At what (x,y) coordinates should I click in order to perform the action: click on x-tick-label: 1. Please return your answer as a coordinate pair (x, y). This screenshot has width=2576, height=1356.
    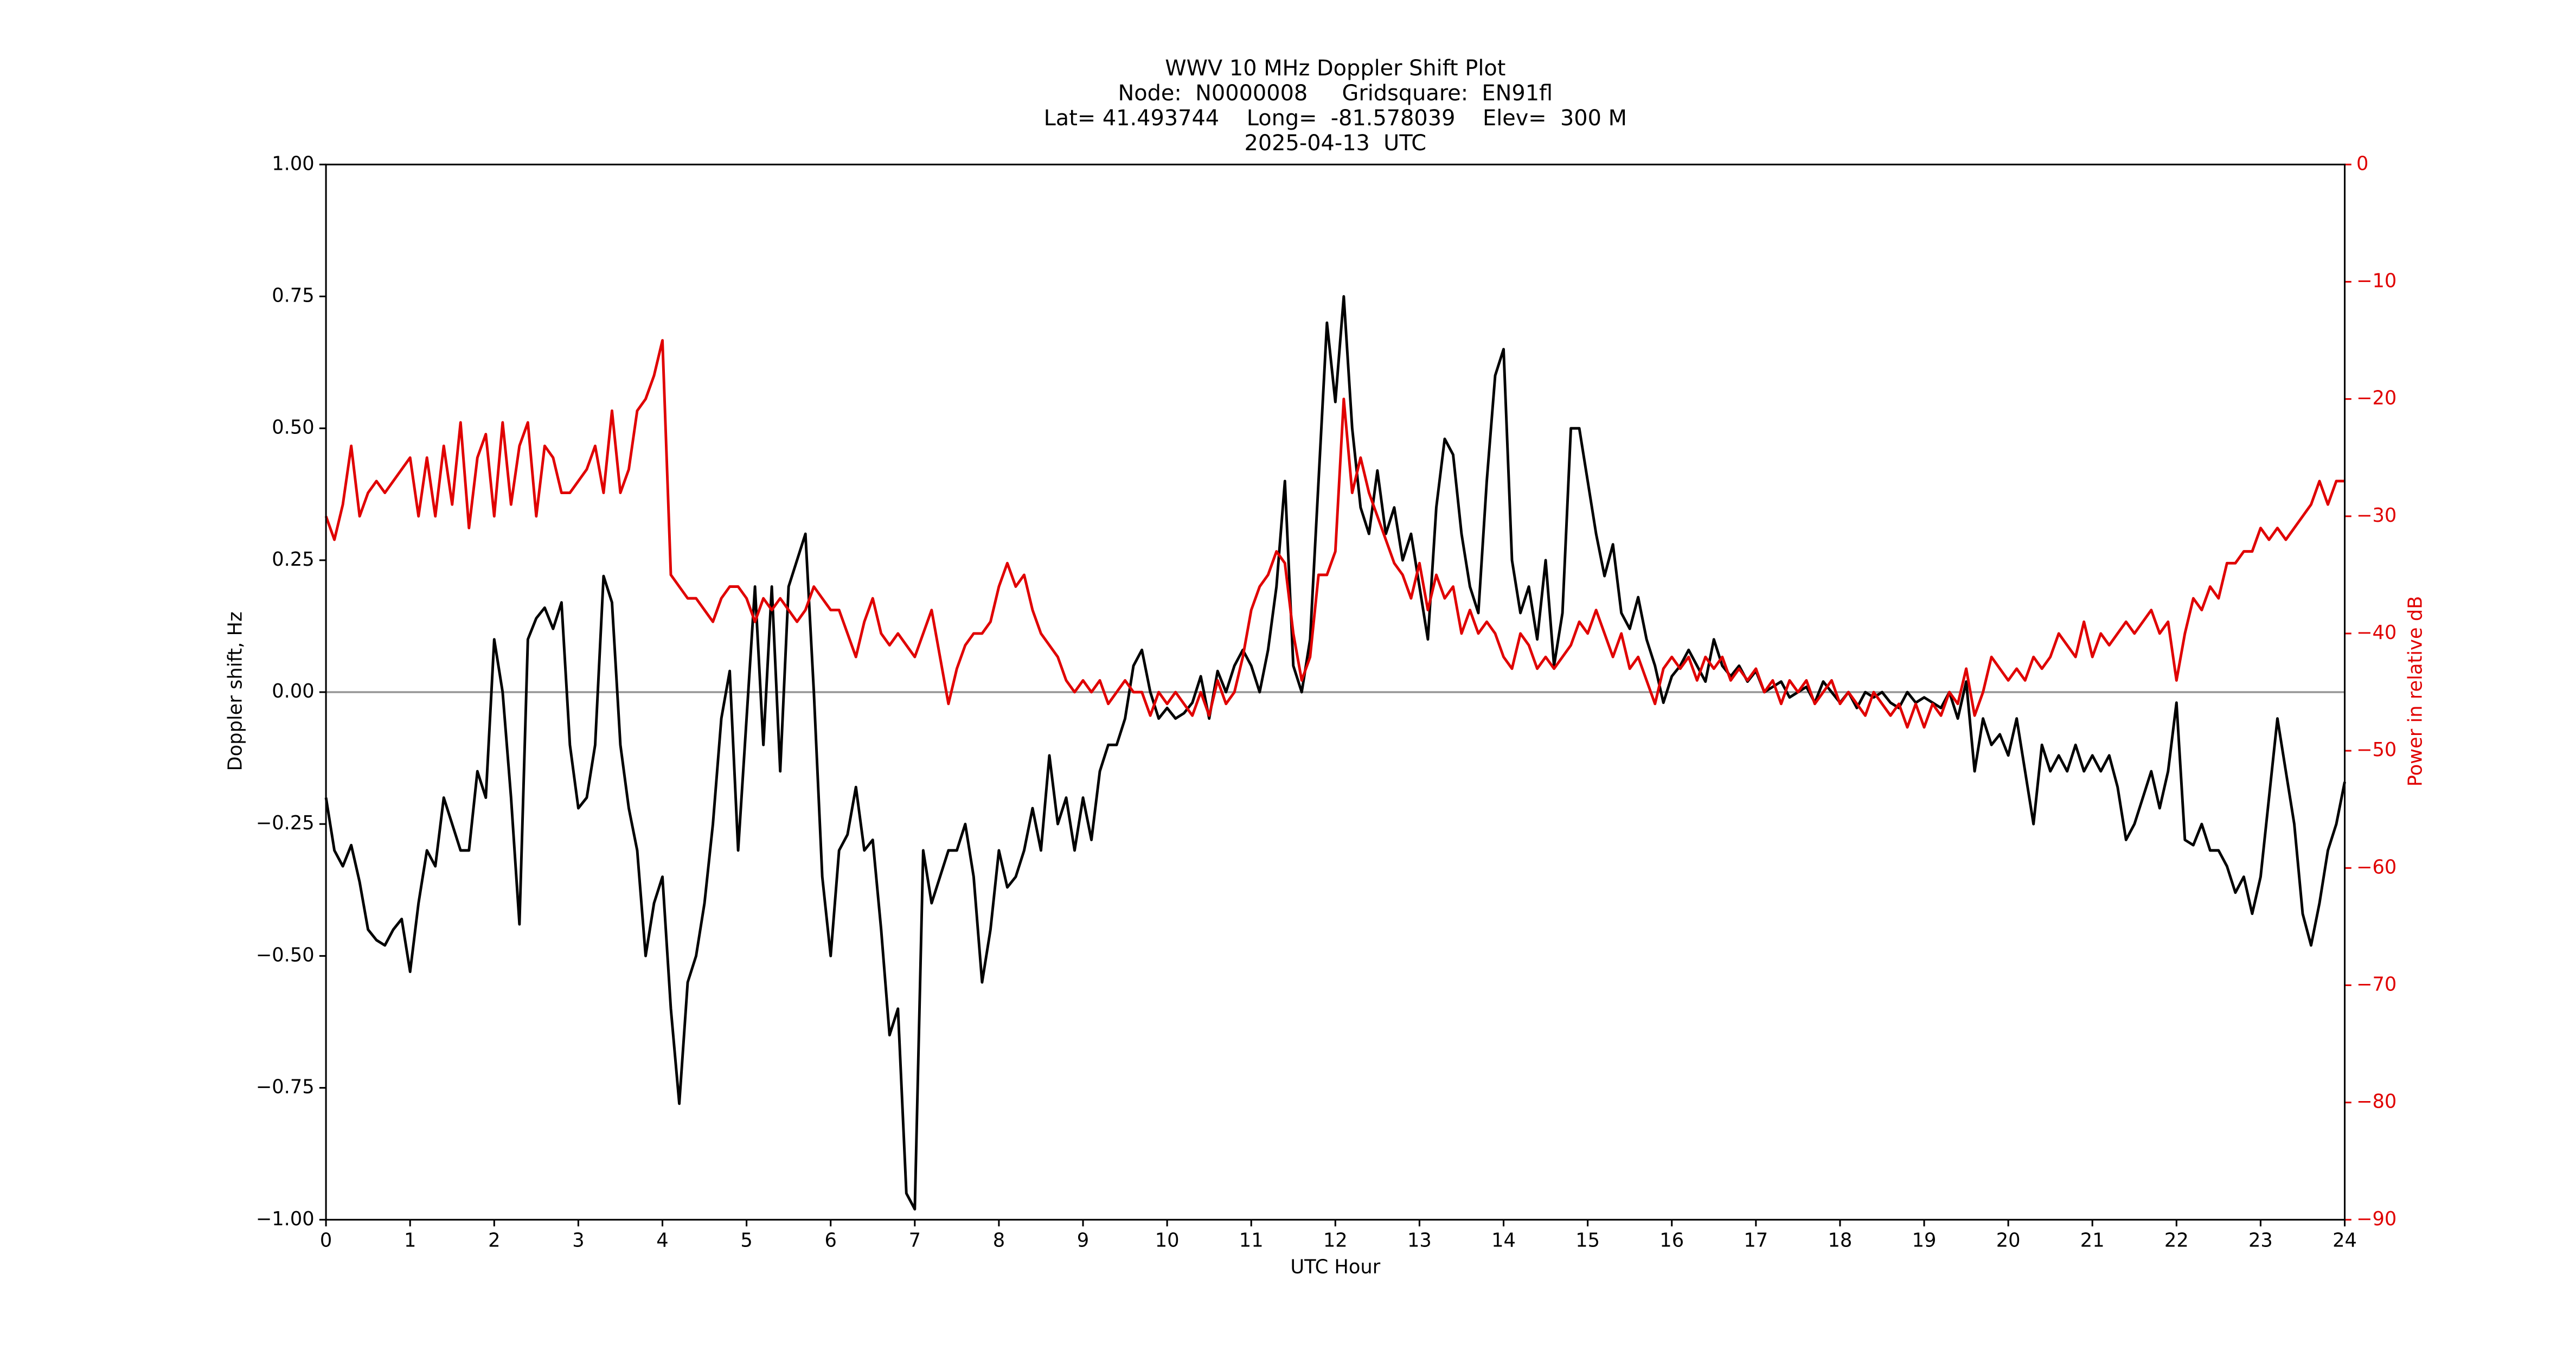
    Looking at the image, I should click on (410, 1241).